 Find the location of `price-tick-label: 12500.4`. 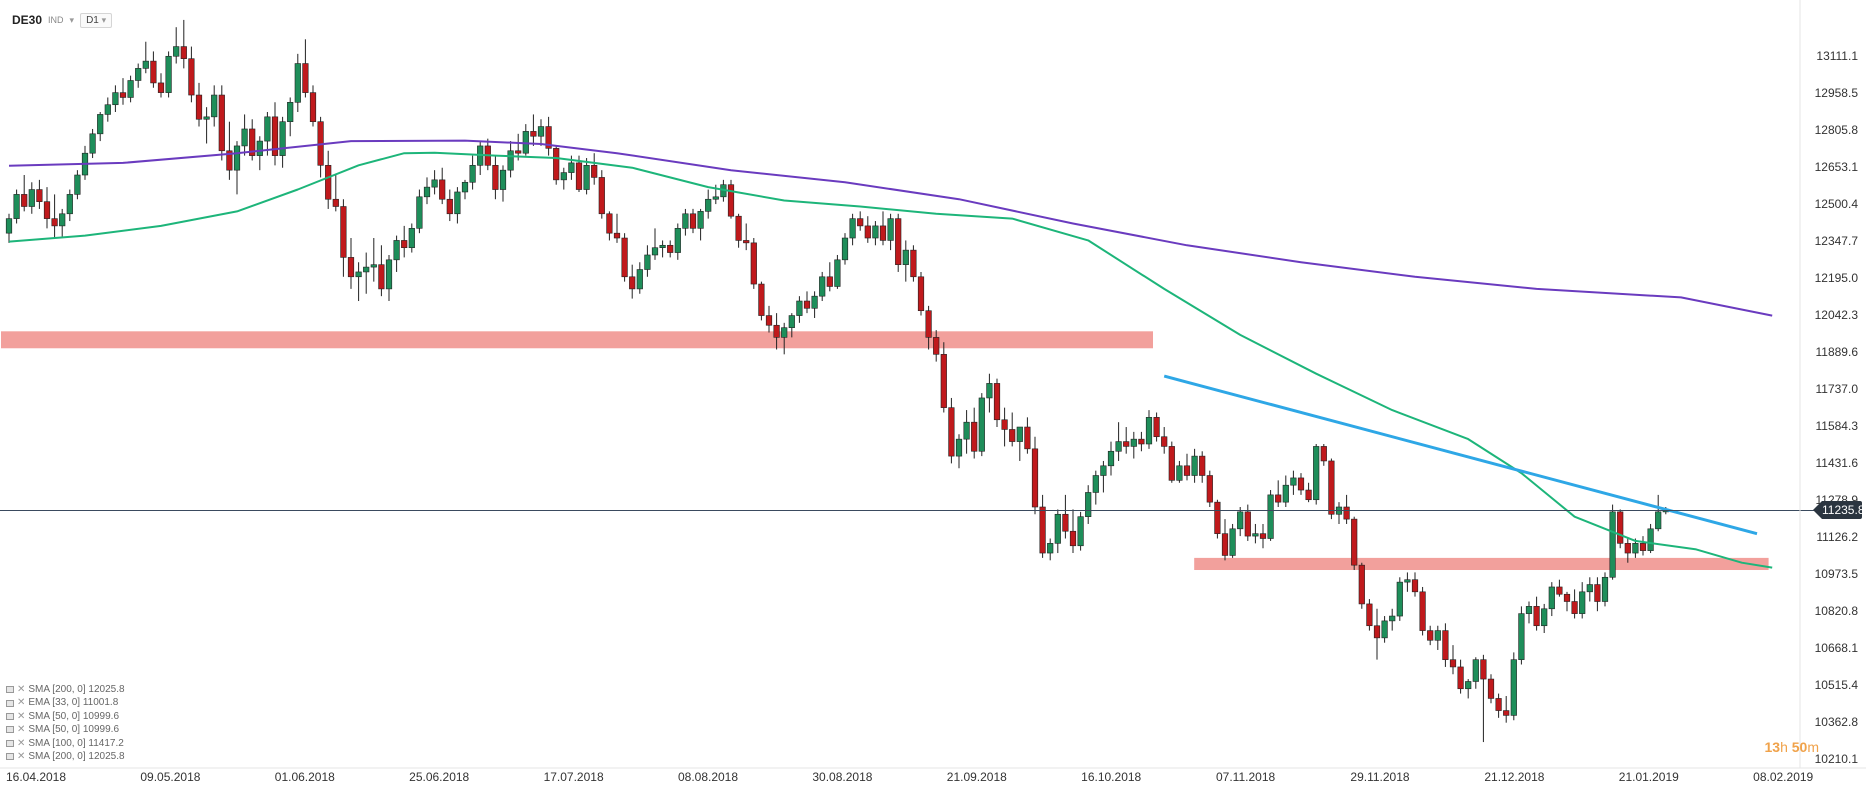

price-tick-label: 12500.4 is located at coordinates (1837, 204).